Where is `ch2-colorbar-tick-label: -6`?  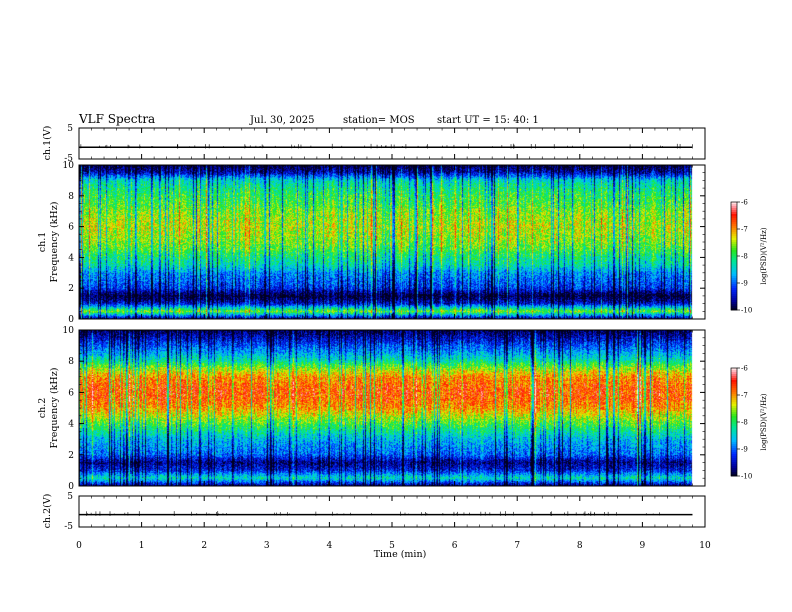
ch2-colorbar-tick-label: -6 is located at coordinates (744, 369).